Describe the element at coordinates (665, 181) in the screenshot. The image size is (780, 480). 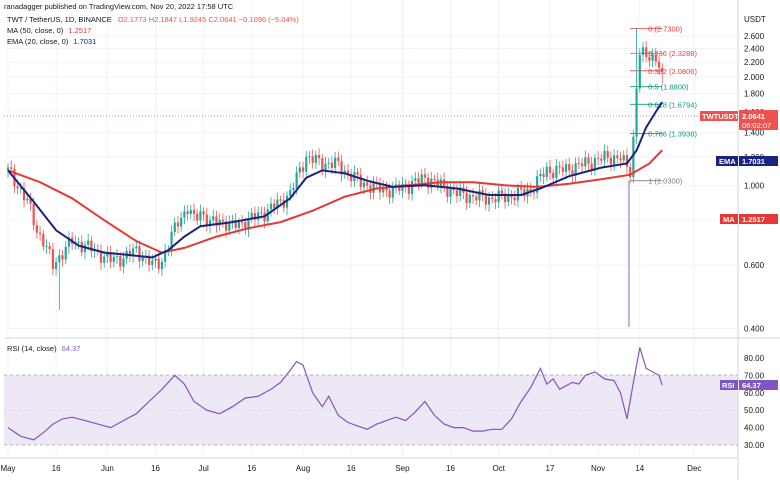
I see `fib-level-label: 1 (1.0300)` at that location.